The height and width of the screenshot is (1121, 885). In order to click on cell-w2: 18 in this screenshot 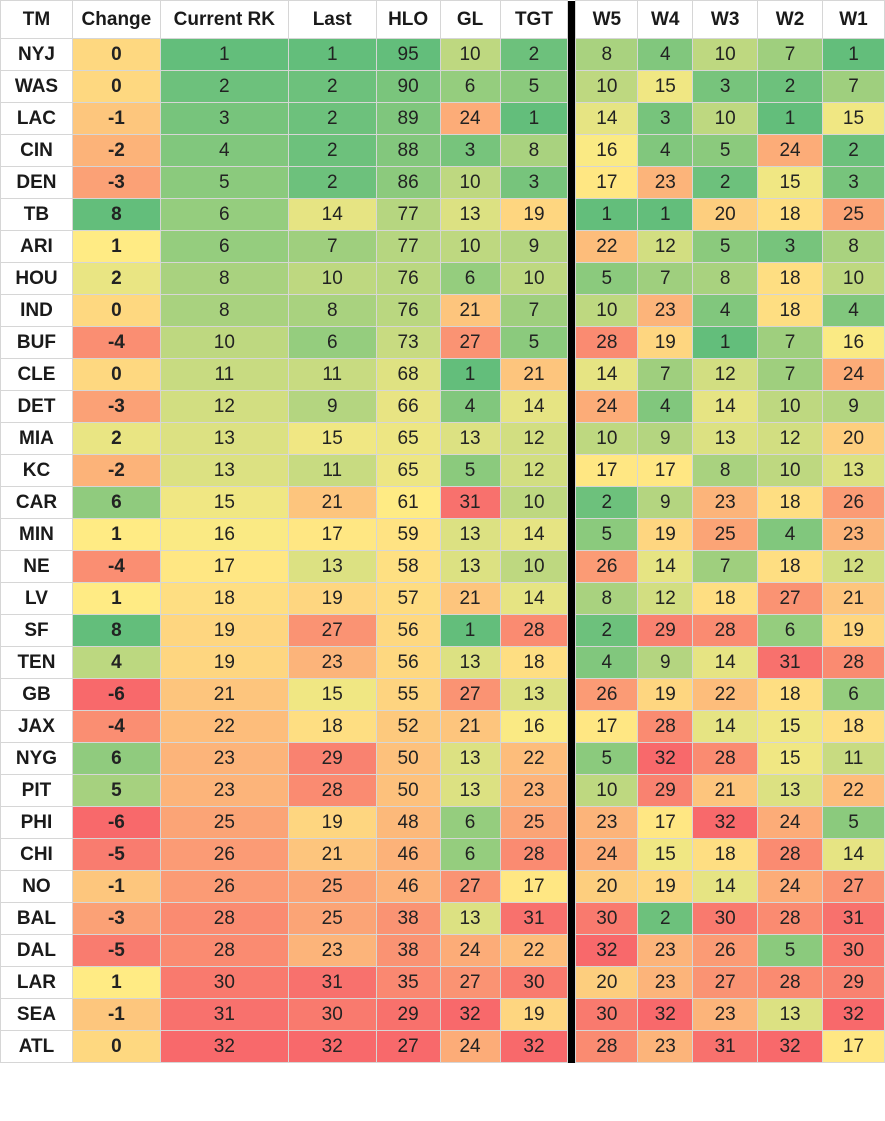, I will do `click(790, 310)`.